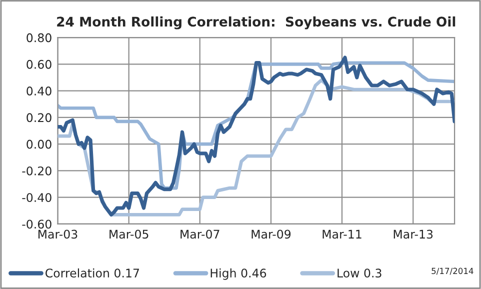 This screenshot has height=289, width=481. Describe the element at coordinates (200, 234) in the screenshot. I see `x-tick-label: Mar-07` at that location.